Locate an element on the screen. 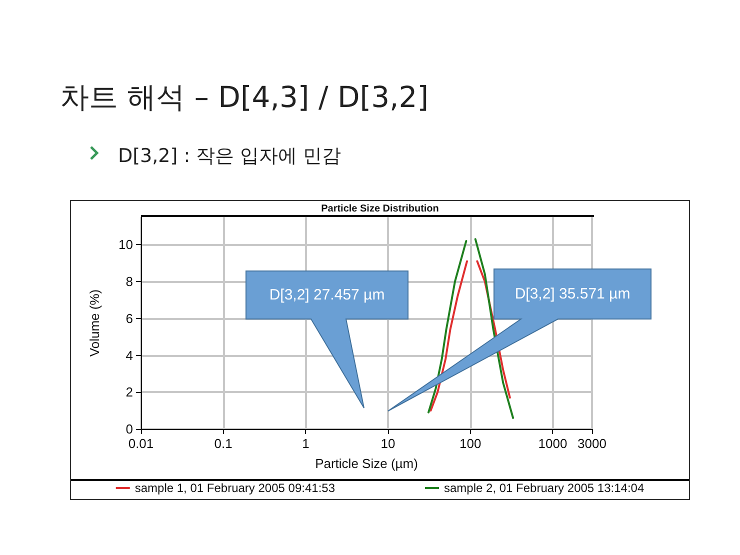 Image resolution: width=740 pixels, height=555 pixels. chart-title: 차트 해석 – D[4,3] / D[3,2] is located at coordinates (244, 97).